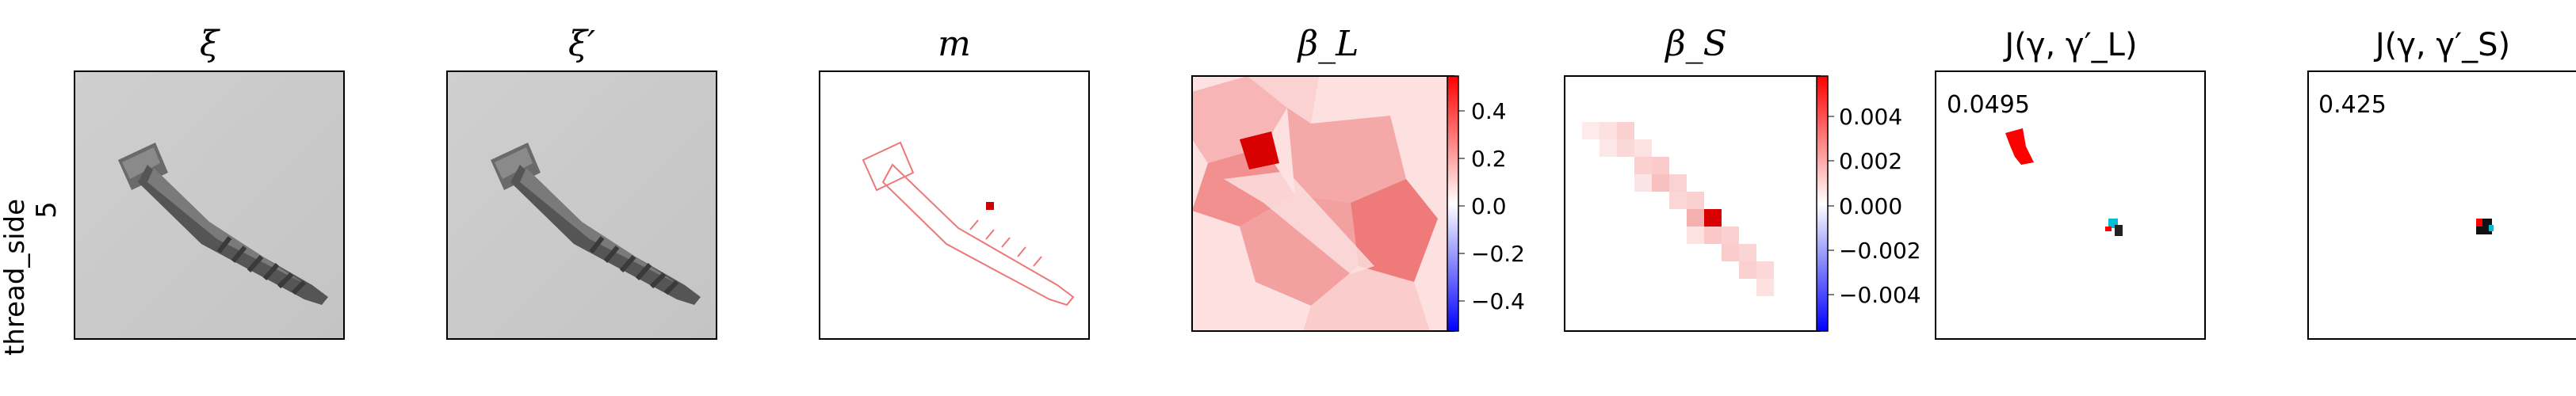  I want to click on colorbar-beta-S: 0.004 0.002 0.000 −0.002 −0.004, so click(1868, 203).